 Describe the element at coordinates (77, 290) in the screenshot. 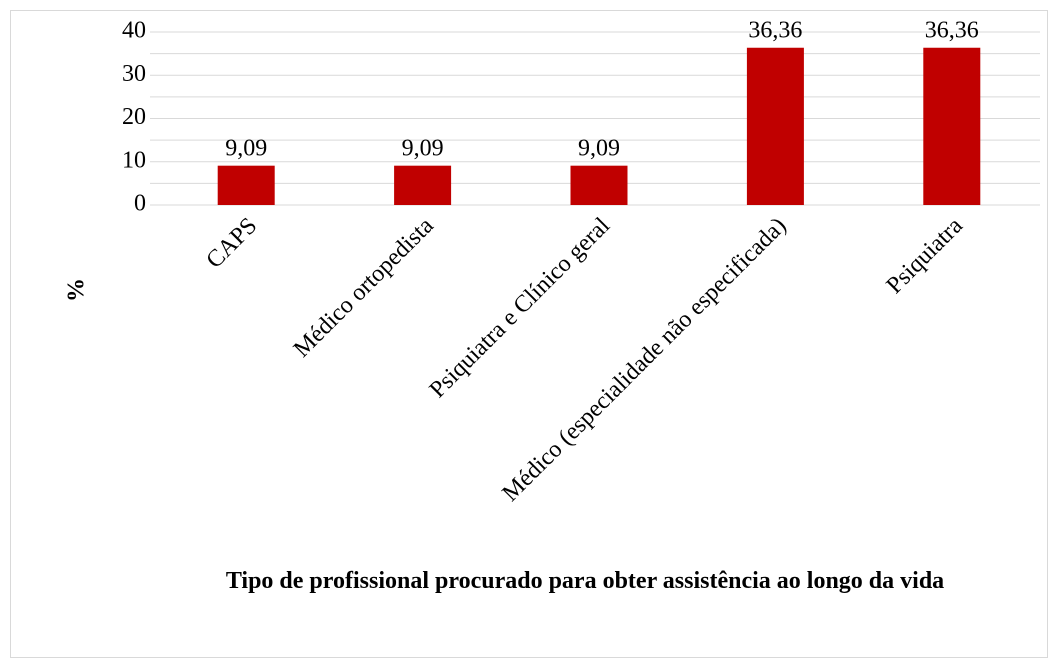

I see `y-axis-label: %` at that location.